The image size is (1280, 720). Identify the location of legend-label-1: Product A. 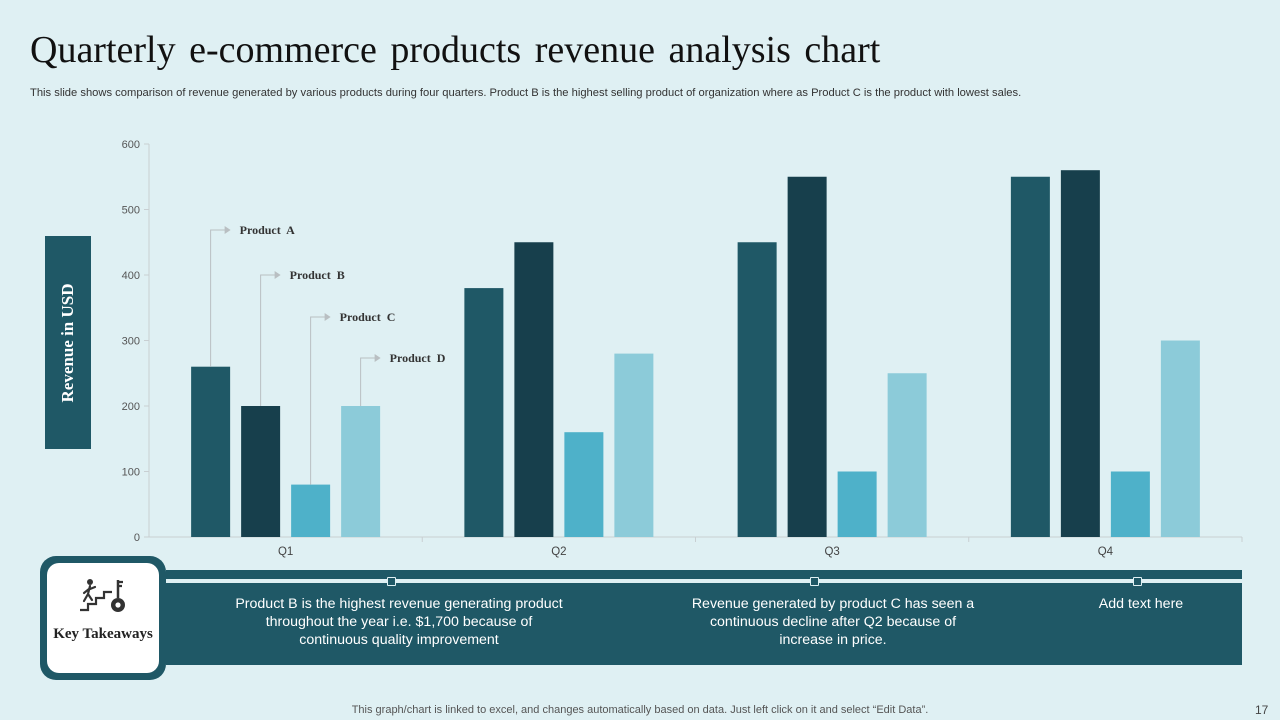
(267, 230).